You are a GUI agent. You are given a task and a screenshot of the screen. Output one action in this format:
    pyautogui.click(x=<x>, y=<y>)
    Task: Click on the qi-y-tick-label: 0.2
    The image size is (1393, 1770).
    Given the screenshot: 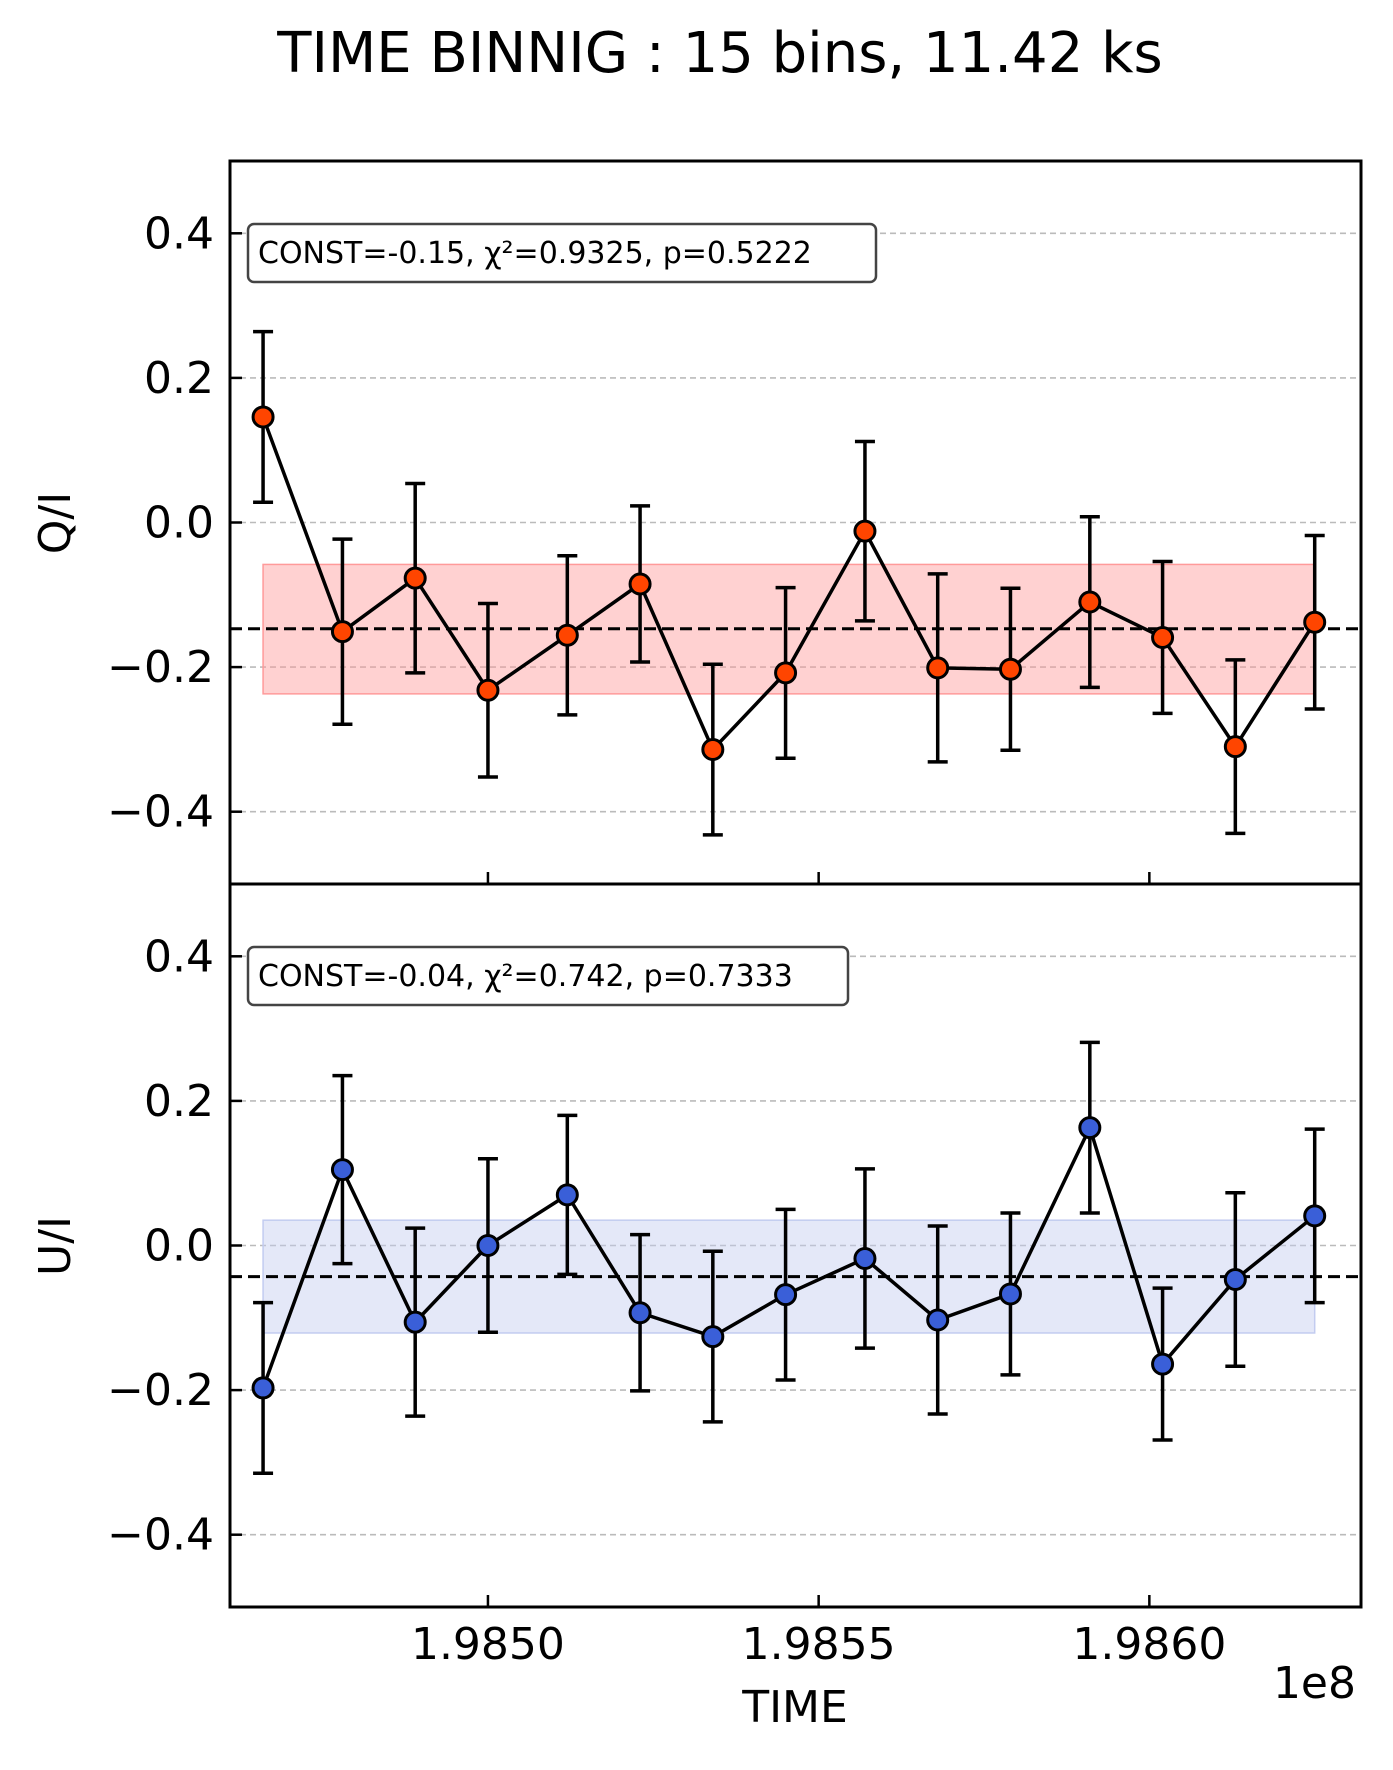 What is the action you would take?
    pyautogui.click(x=179, y=378)
    